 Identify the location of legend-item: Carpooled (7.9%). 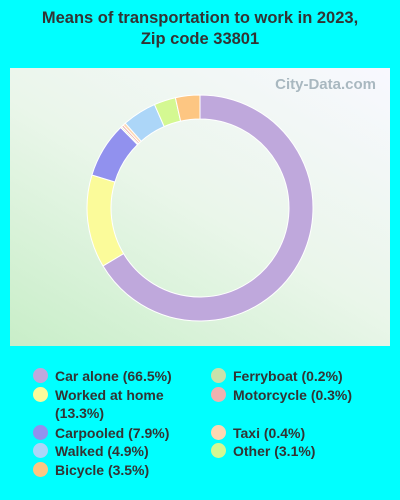
(108, 433).